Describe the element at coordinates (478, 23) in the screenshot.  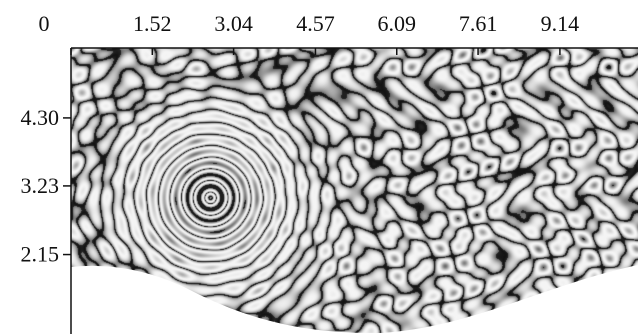
I see `x-tick-label: 7.61` at that location.